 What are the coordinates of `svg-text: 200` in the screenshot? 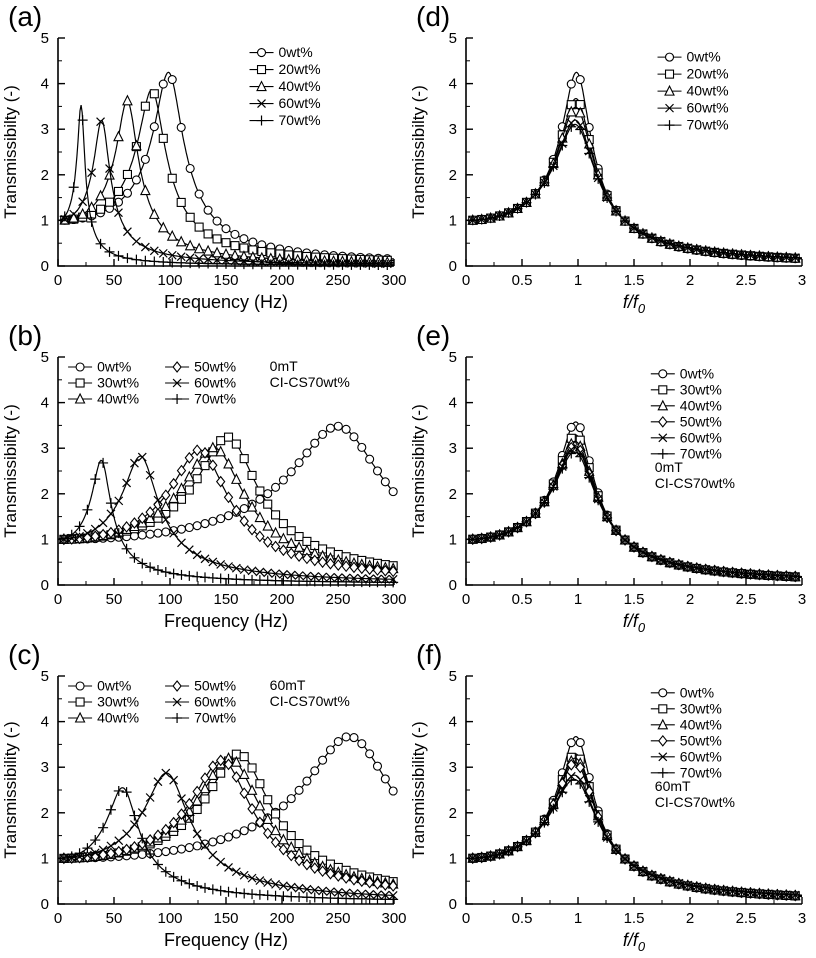 It's located at (281, 918).